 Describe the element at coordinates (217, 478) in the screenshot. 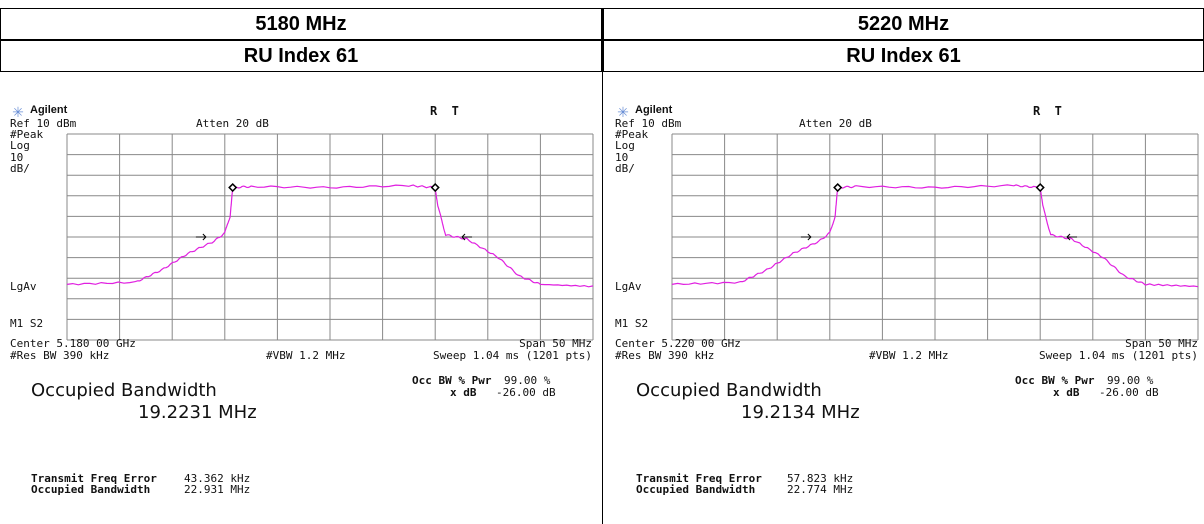

I see `transmit-freq-error-value: 43.362 kHz` at that location.